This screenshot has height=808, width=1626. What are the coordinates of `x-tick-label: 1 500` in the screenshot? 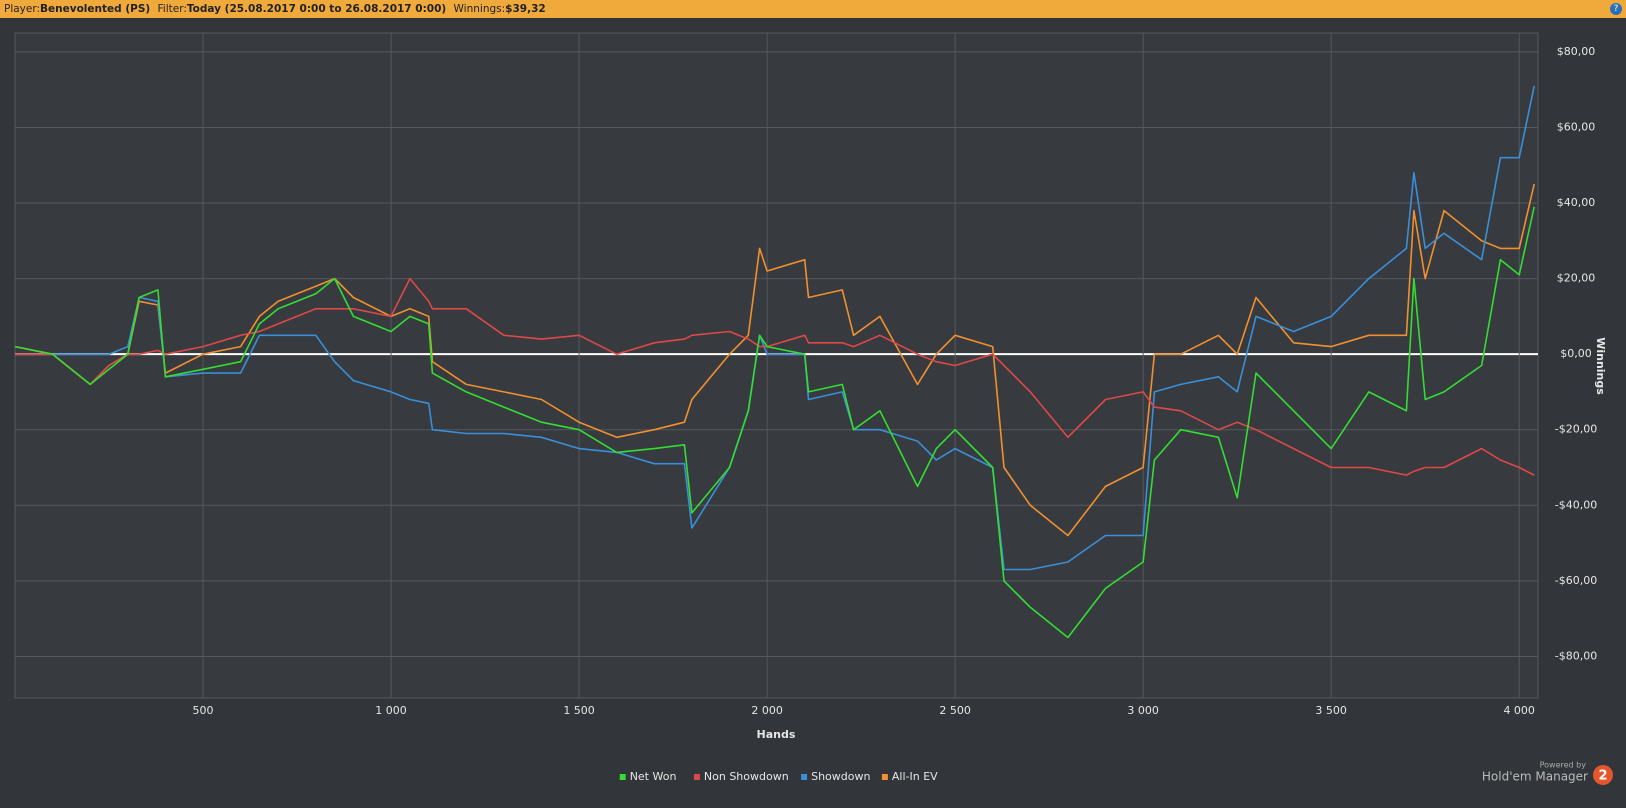 It's located at (579, 710).